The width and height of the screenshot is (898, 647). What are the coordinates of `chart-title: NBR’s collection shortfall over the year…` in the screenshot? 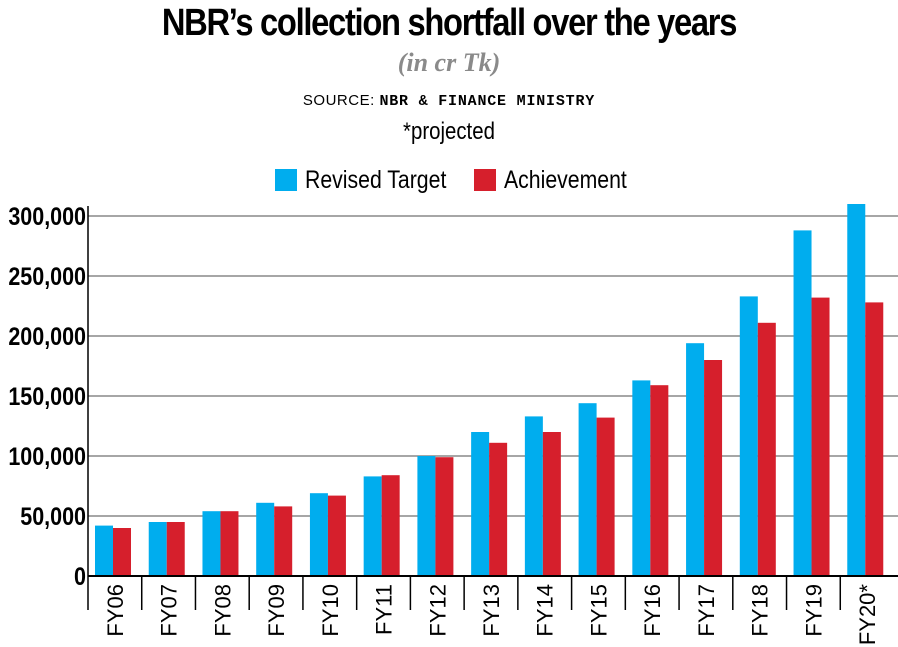 It's located at (449, 23).